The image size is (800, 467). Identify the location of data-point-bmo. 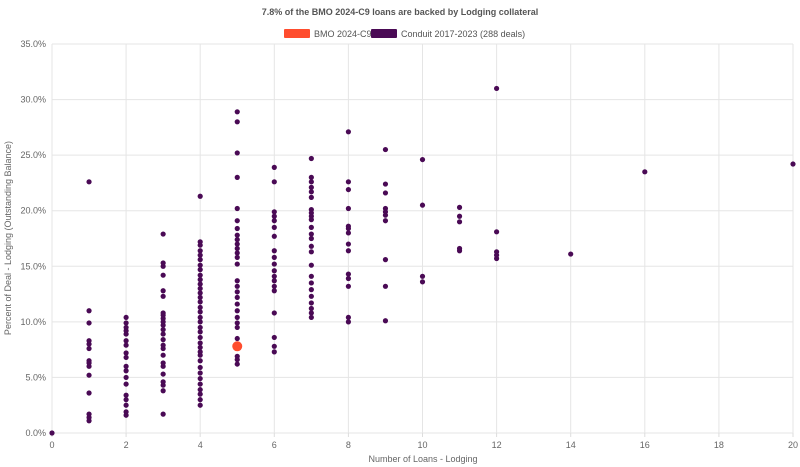
(237, 346).